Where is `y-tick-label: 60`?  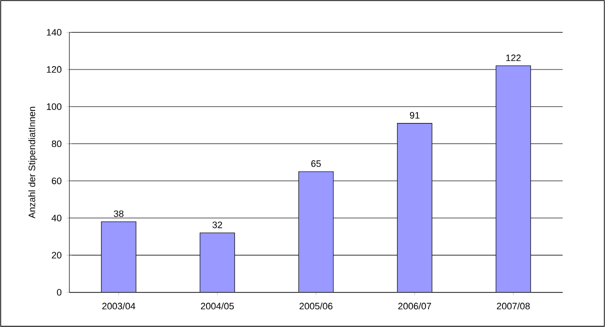
y-tick-label: 60 is located at coordinates (57, 181).